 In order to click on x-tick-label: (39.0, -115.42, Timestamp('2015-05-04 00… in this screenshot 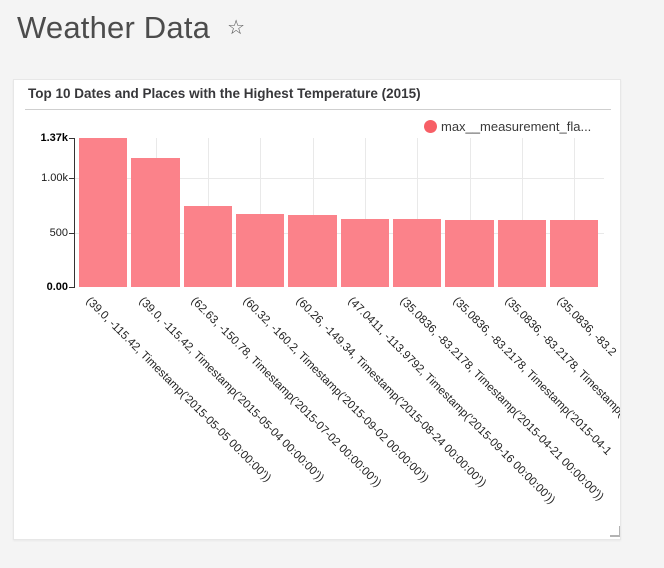, I will do `click(231, 390)`.